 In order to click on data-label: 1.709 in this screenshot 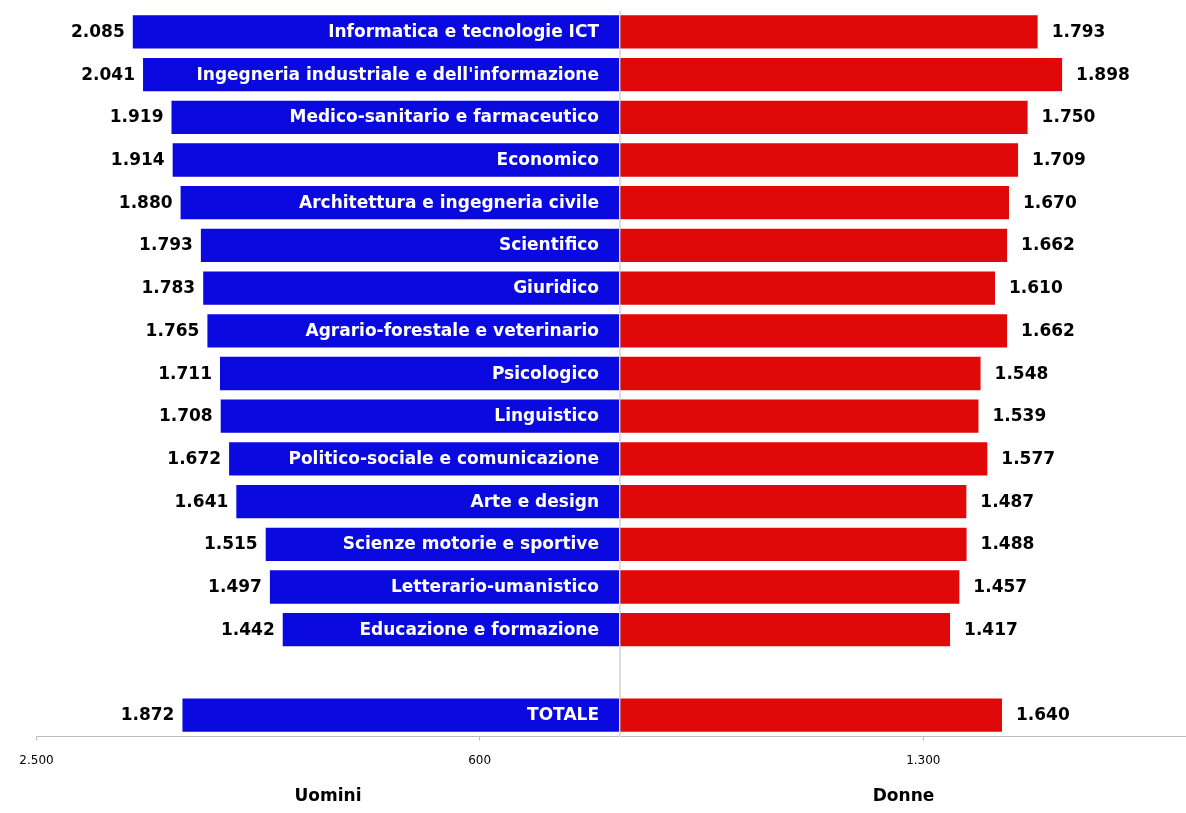, I will do `click(1059, 159)`.